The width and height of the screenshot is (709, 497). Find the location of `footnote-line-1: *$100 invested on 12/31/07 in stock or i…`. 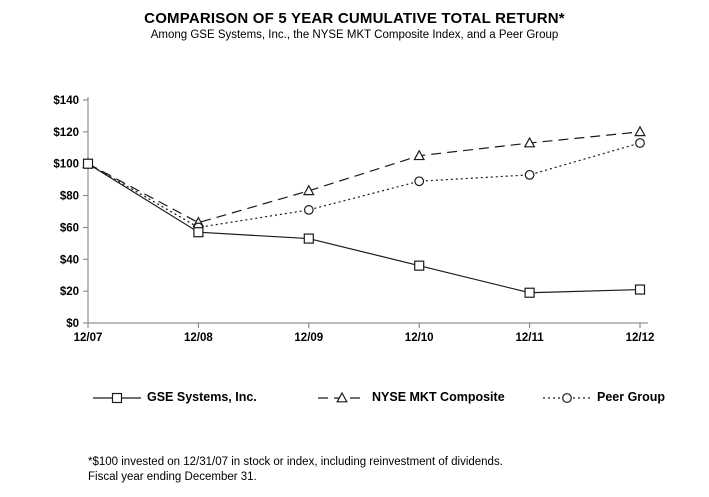

footnote-line-1: *$100 invested on 12/31/07 in stock or i… is located at coordinates (295, 462).